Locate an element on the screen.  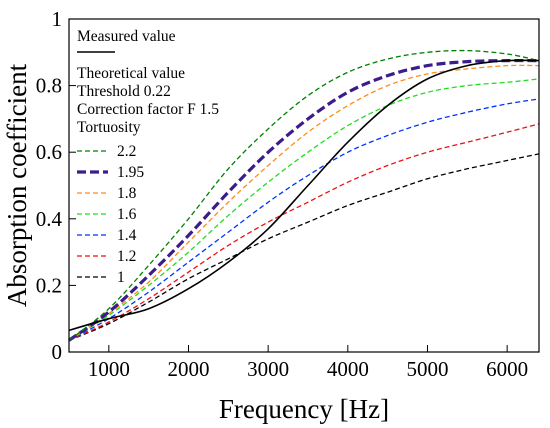
x-tick-label: 6000 is located at coordinates (507, 369).